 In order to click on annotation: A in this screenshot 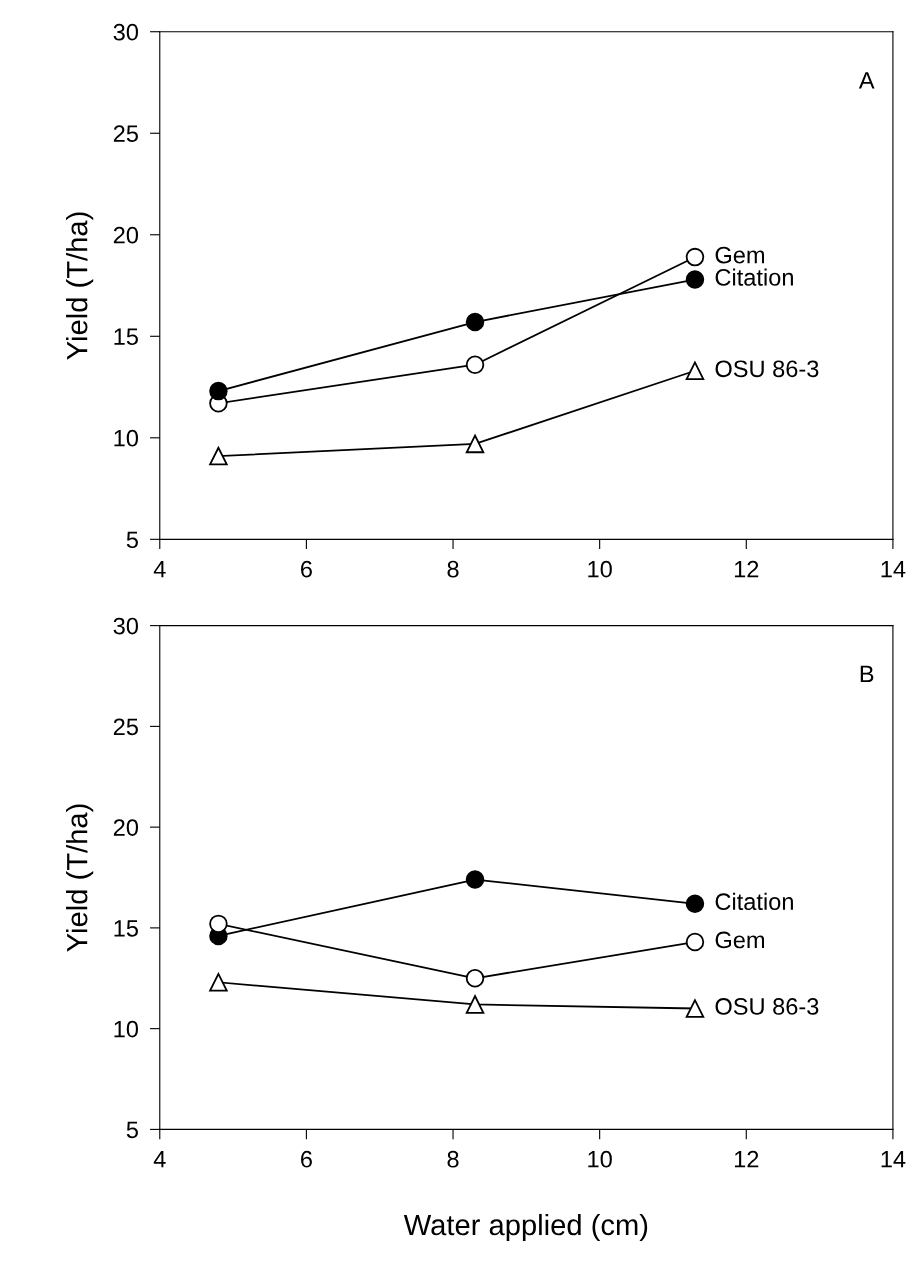, I will do `click(866, 80)`.